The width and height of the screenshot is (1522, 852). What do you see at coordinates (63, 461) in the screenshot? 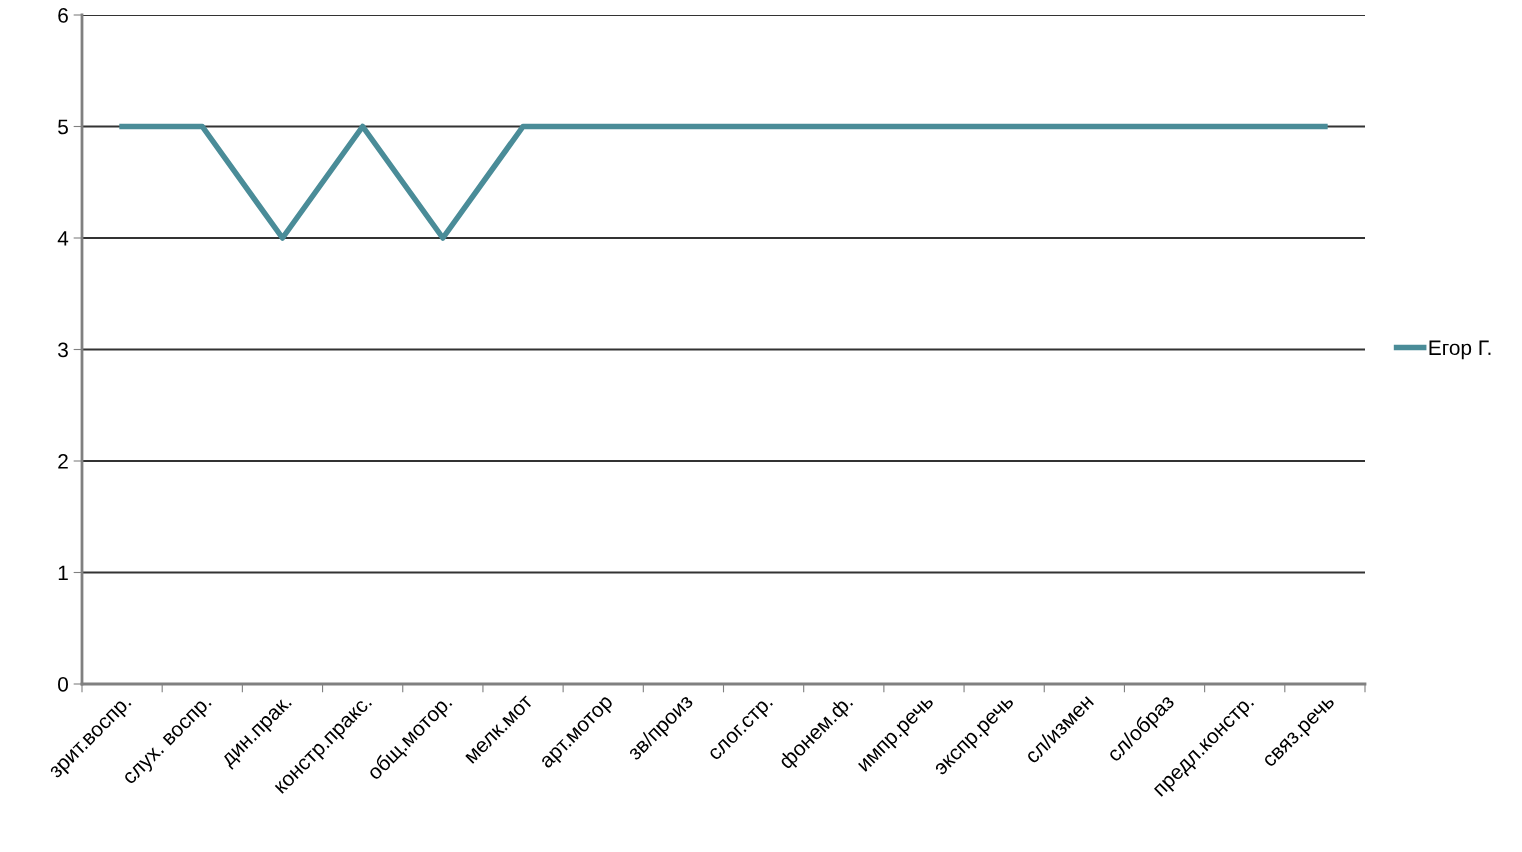
I see `y-tick-label: 2` at bounding box center [63, 461].